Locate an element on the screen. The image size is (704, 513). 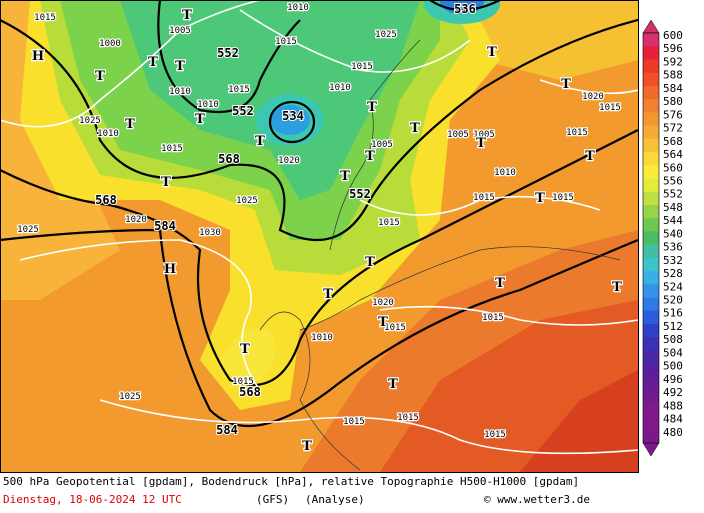
colorbar-label: 536 is located at coordinates (673, 247).